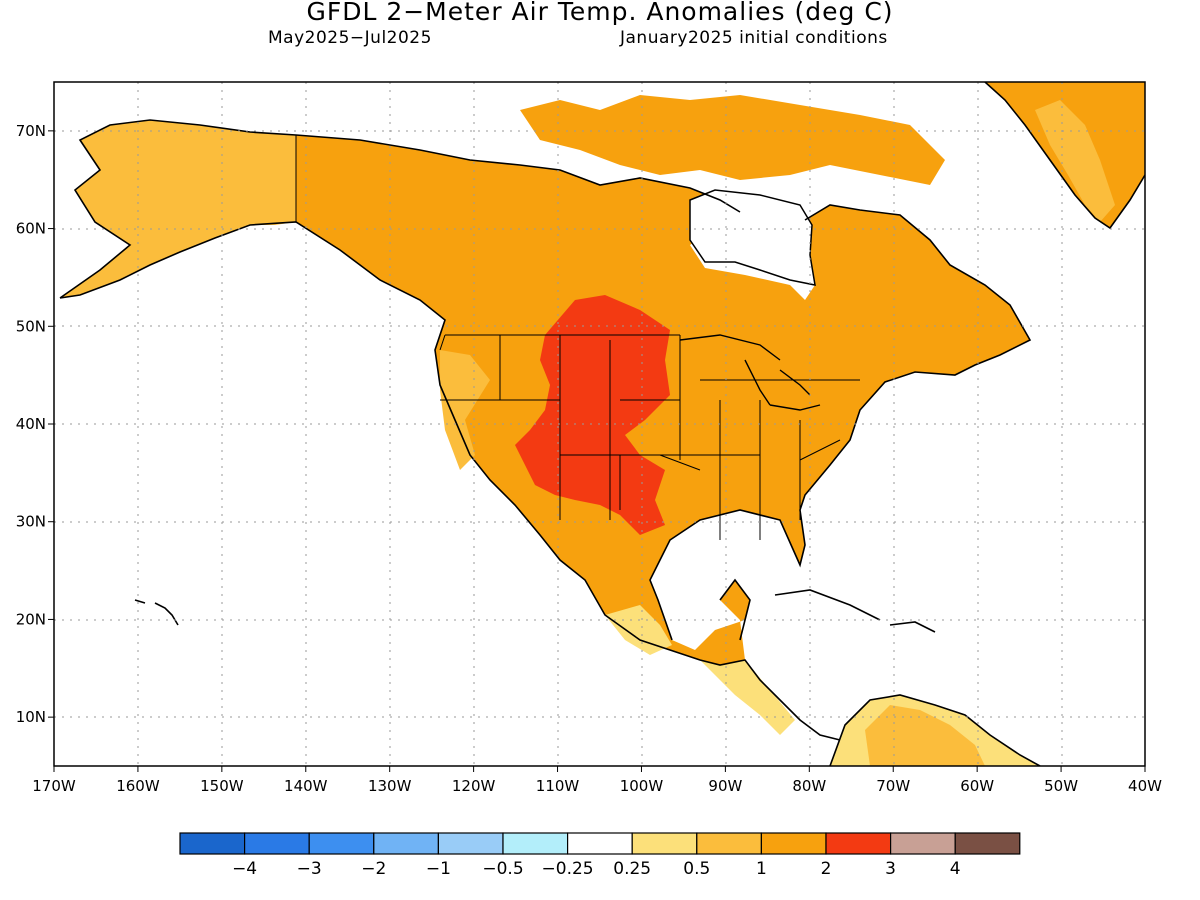 The image size is (1200, 900). What do you see at coordinates (1064, 156) in the screenshot?
I see `greenland-outline` at bounding box center [1064, 156].